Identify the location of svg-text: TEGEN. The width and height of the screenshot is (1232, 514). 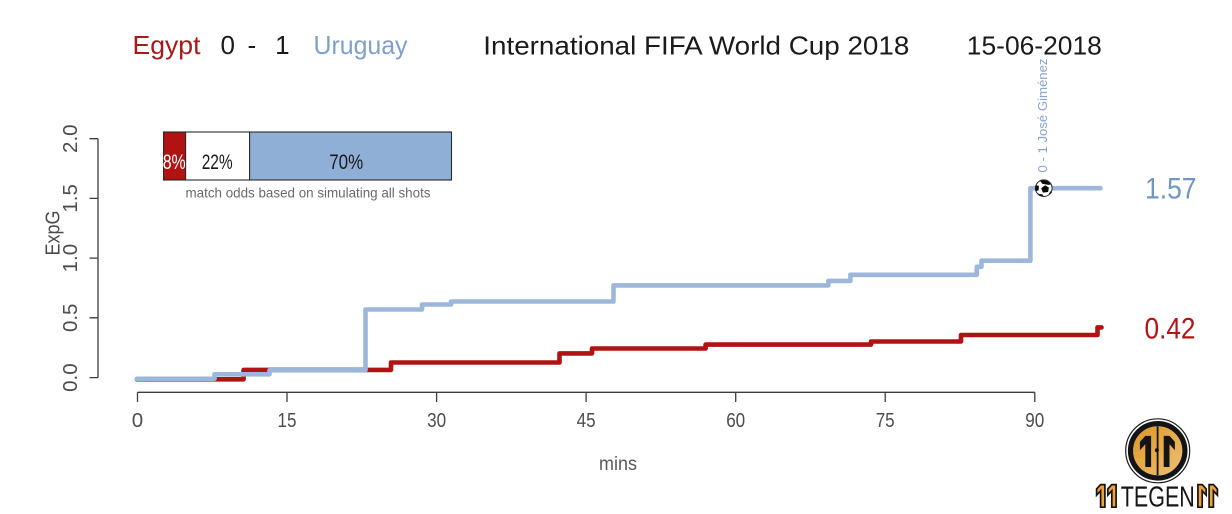
(1158, 498).